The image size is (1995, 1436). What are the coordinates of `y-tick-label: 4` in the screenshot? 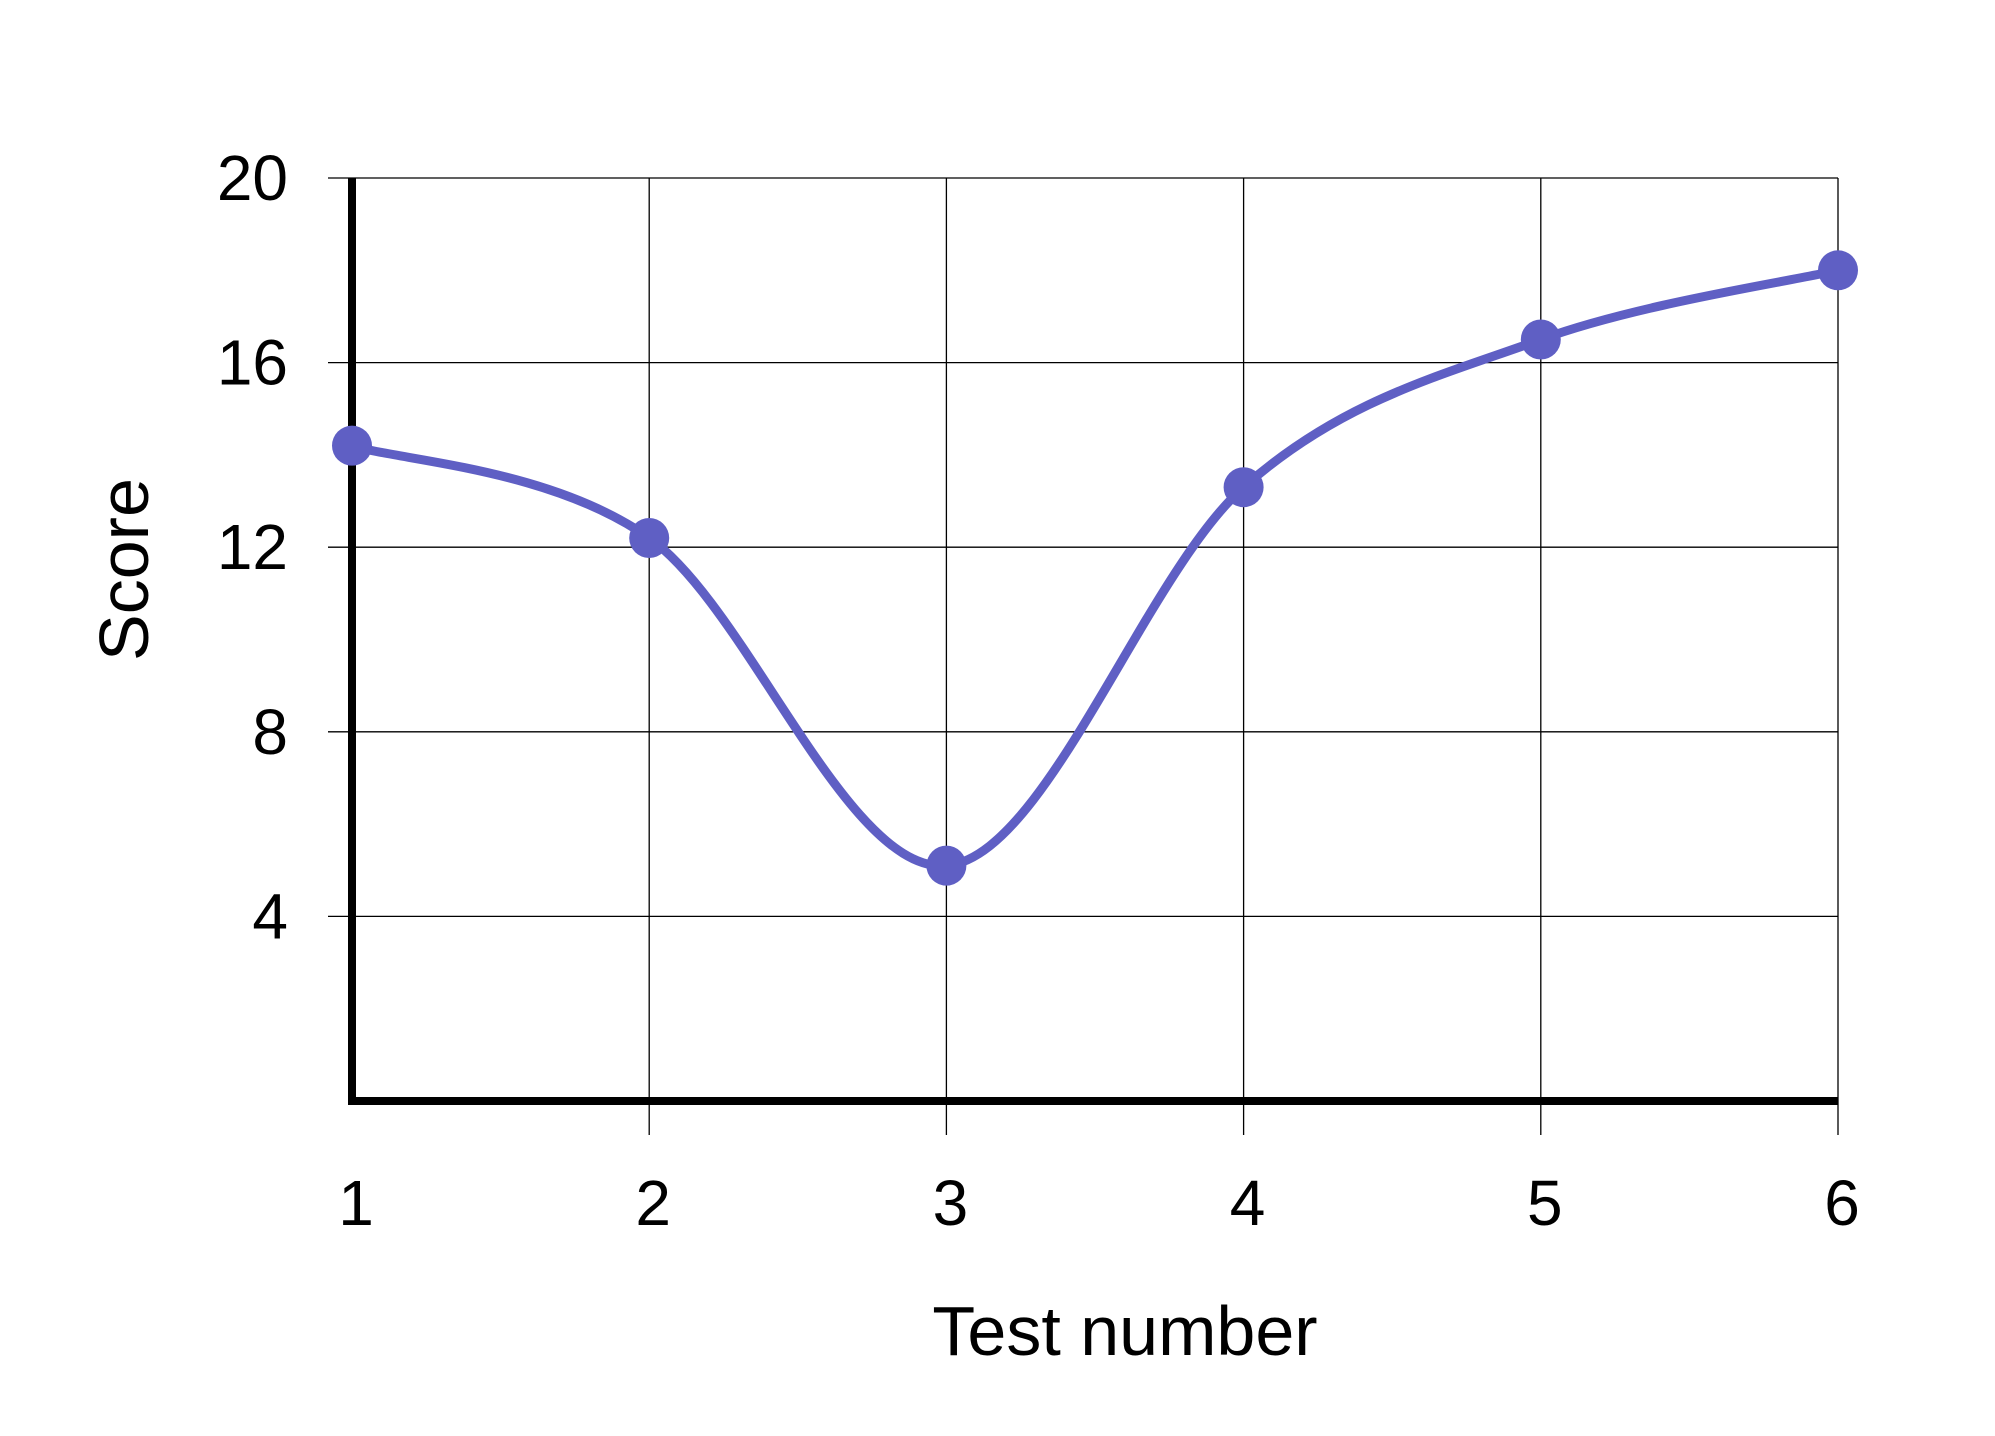 It's located at (270, 916).